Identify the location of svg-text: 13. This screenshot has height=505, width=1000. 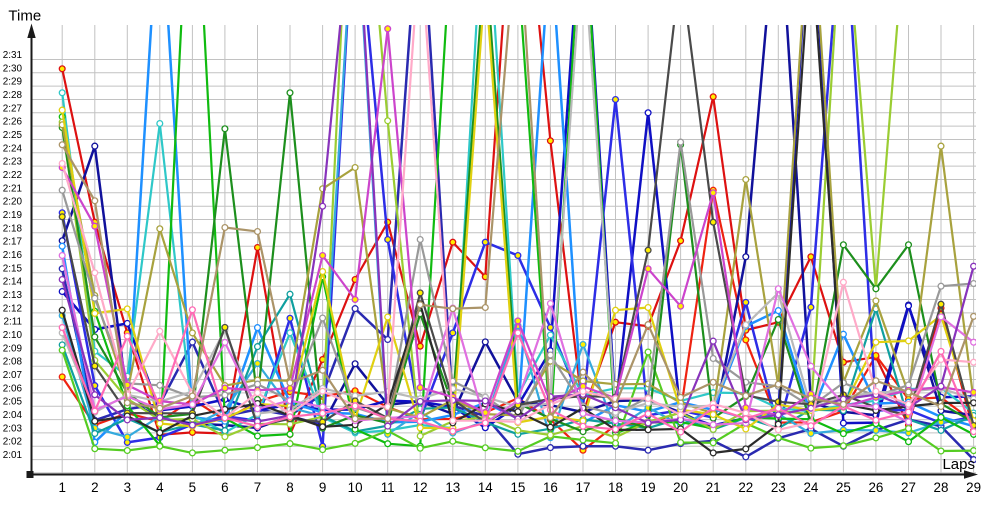
(452, 487).